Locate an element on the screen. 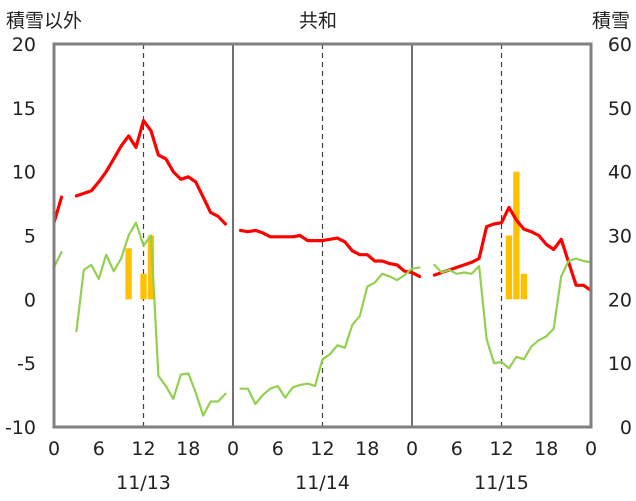 Image resolution: width=636 pixels, height=501 pixels. y-left-tick-label-4: 5 is located at coordinates (30, 237).